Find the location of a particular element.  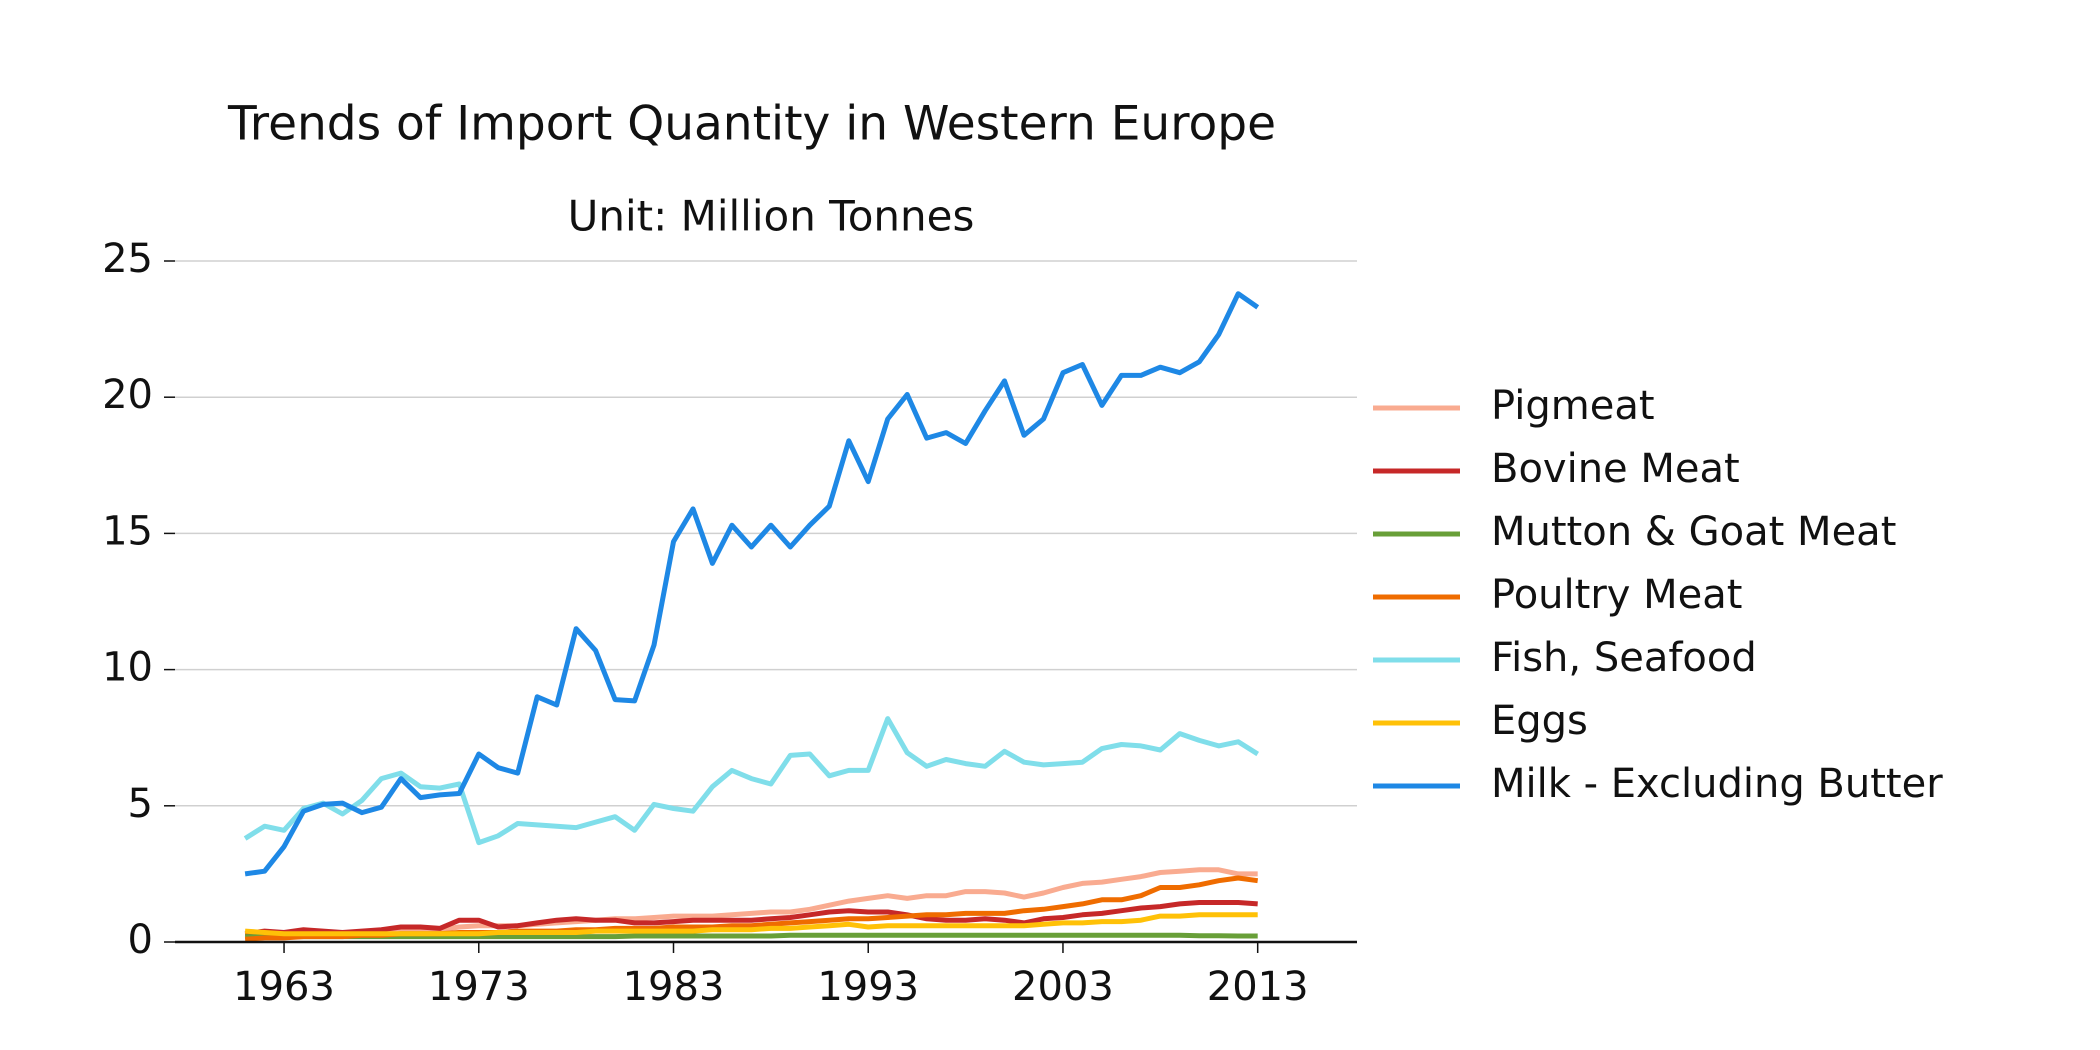

legend-label: Milk - Excluding Butter is located at coordinates (1717, 784).